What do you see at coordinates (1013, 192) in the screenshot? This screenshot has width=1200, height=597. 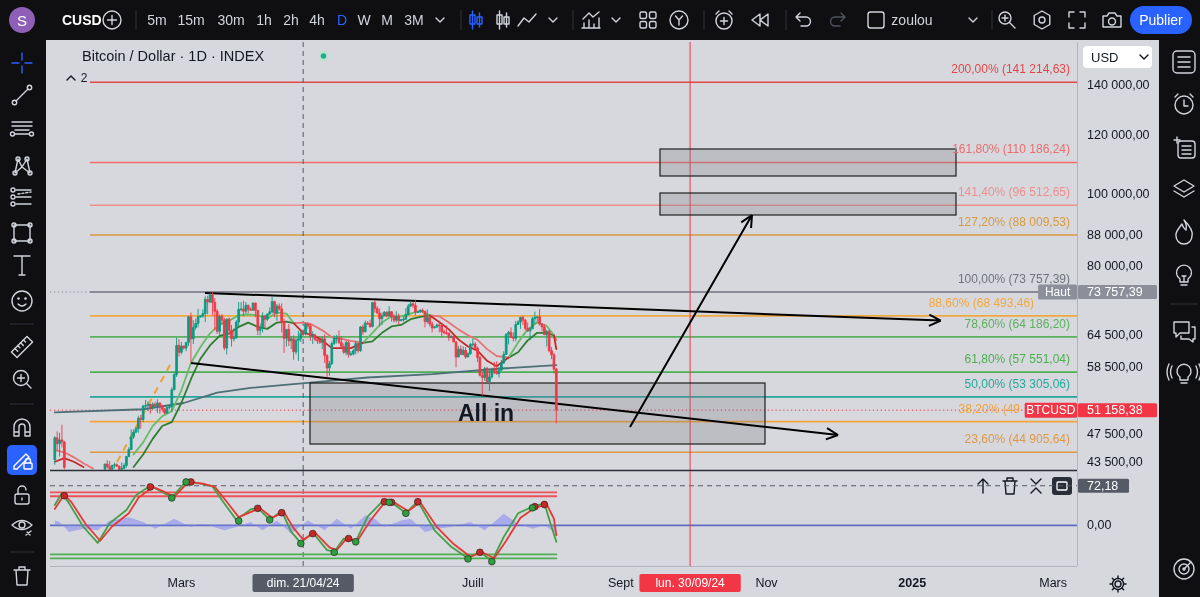 I see `ref-line-label: 141,40% (96 512,65)` at bounding box center [1013, 192].